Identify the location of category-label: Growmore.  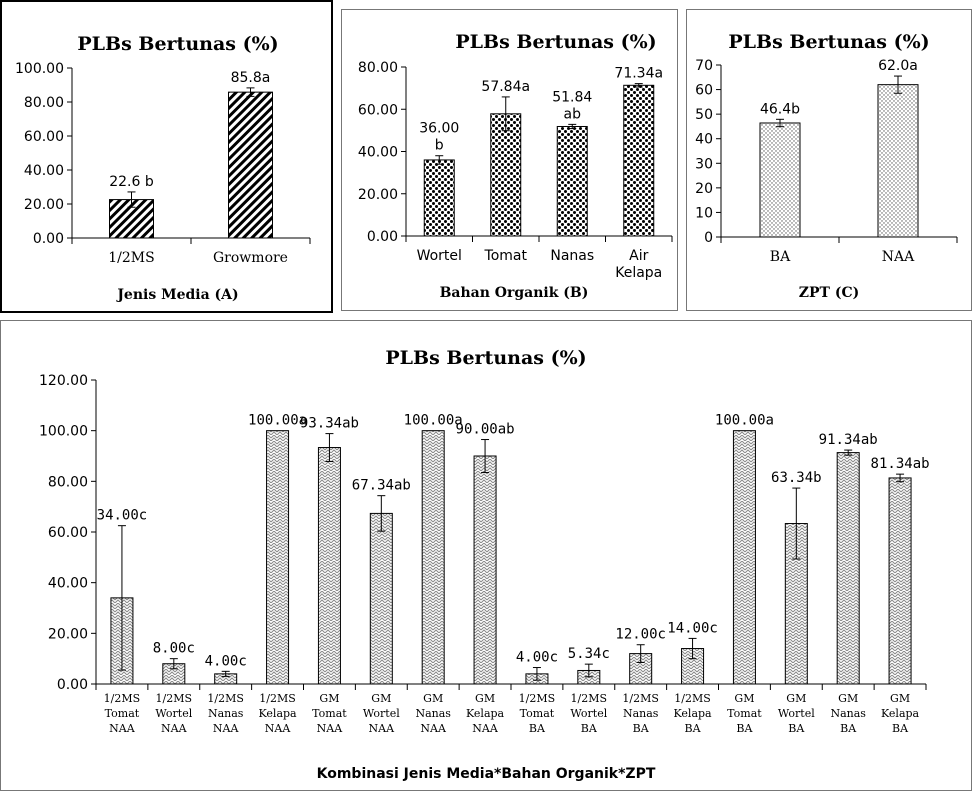
(250, 258).